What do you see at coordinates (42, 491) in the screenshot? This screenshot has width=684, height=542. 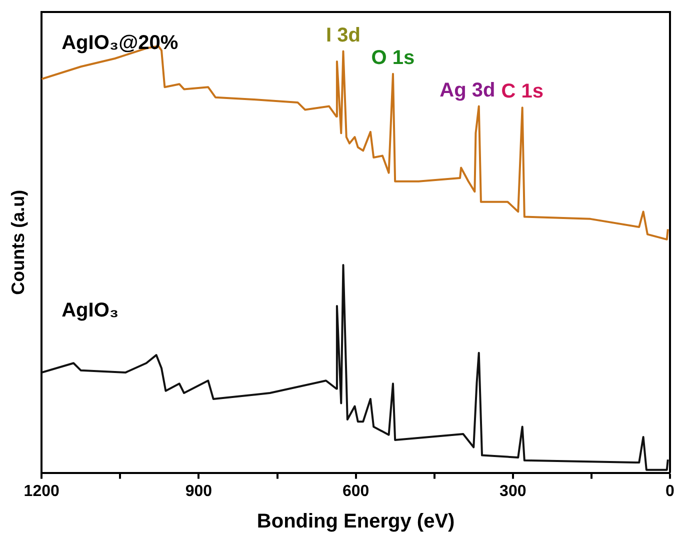 I see `x-tick-label: 1200` at bounding box center [42, 491].